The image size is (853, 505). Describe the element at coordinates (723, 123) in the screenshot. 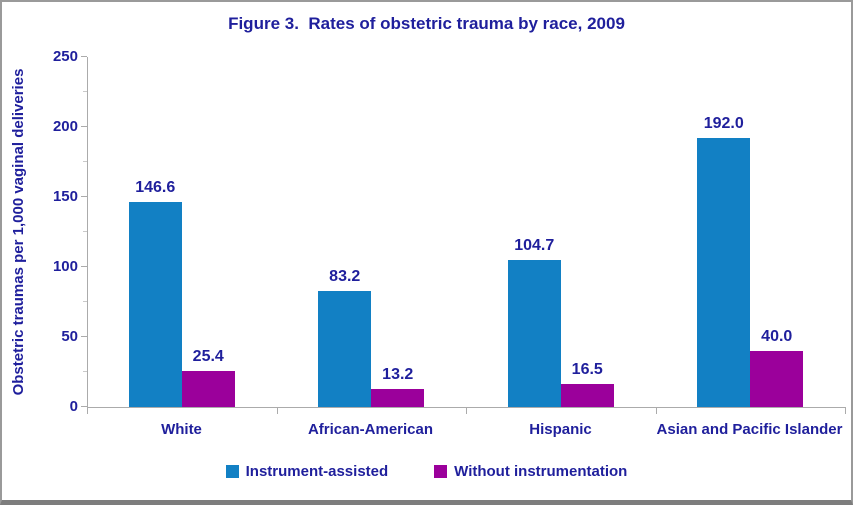

I see `bar-value-label: 192.0` at that location.